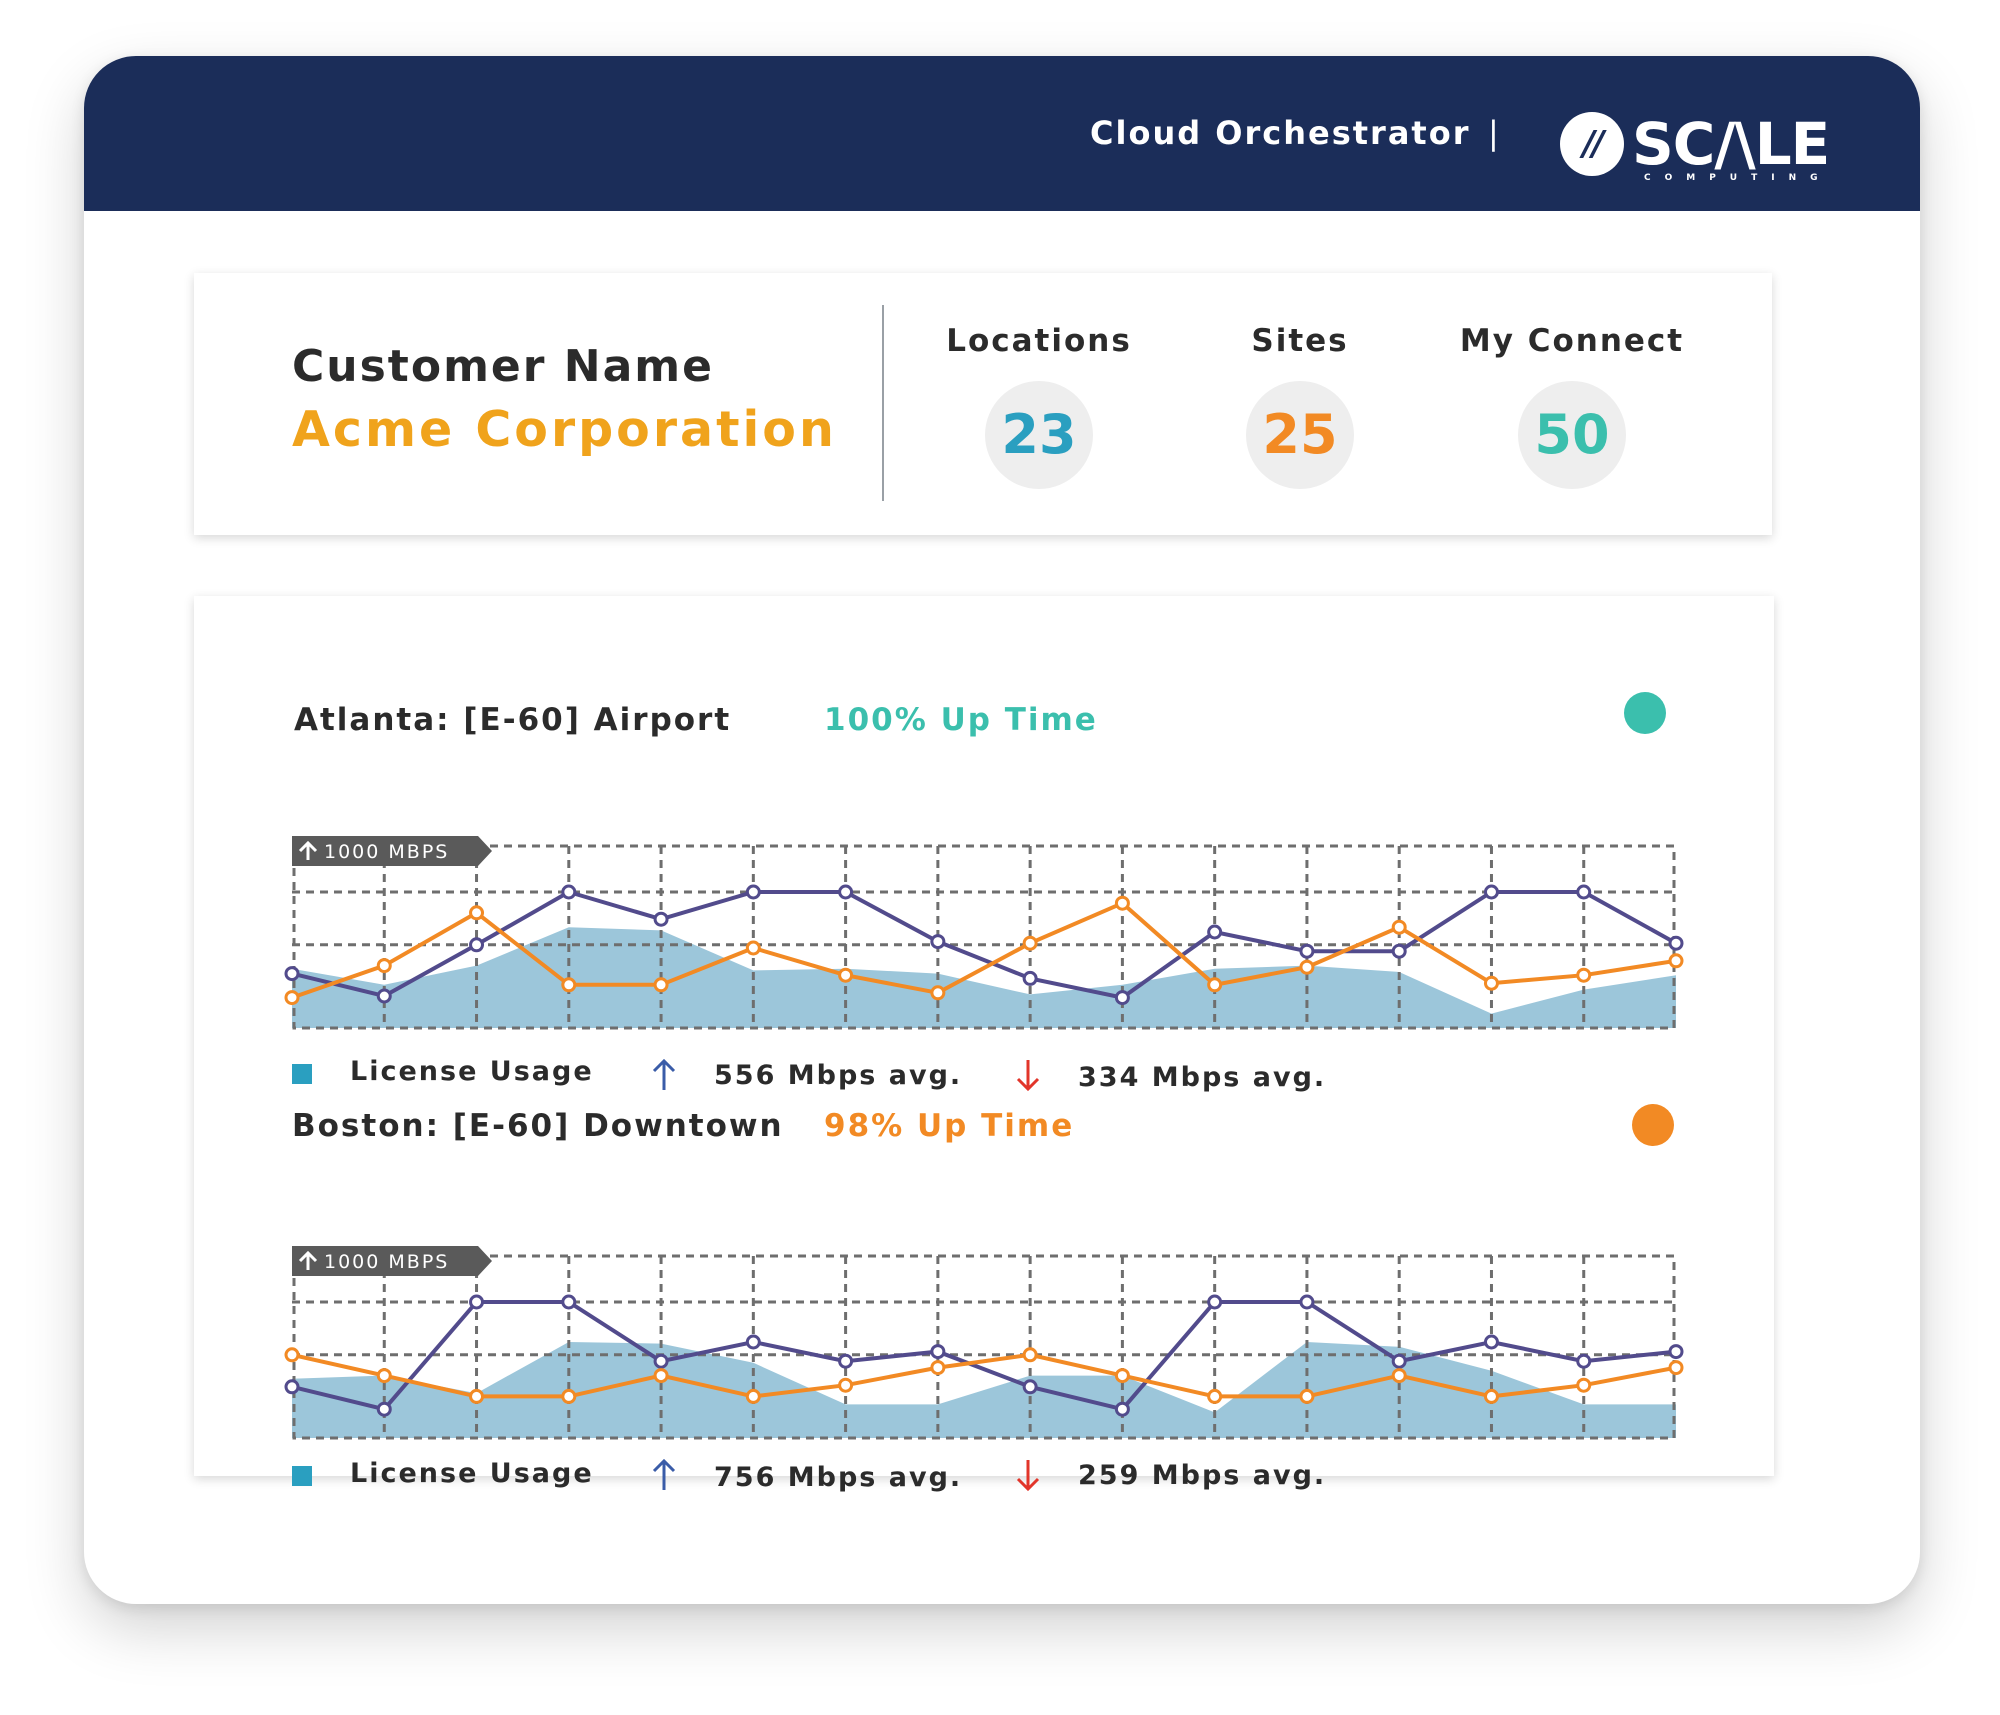 The image size is (2000, 1715). What do you see at coordinates (1653, 1125) in the screenshot?
I see `status-indicator` at bounding box center [1653, 1125].